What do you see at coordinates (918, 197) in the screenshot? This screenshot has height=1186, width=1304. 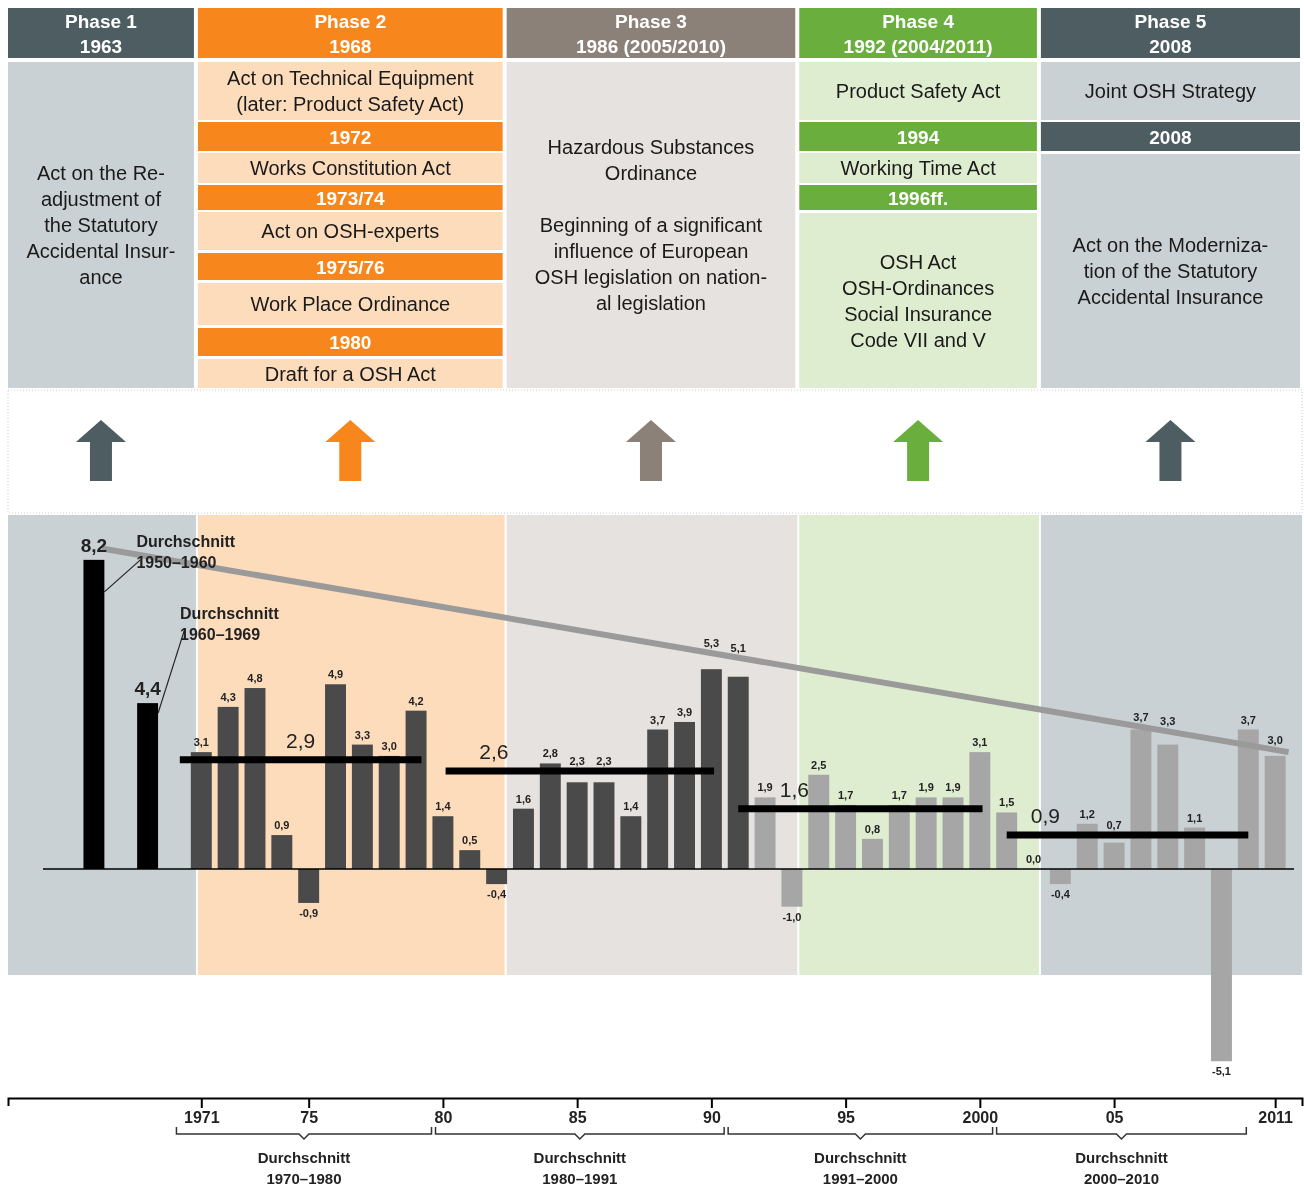 I see `text: 1996ff.` at bounding box center [918, 197].